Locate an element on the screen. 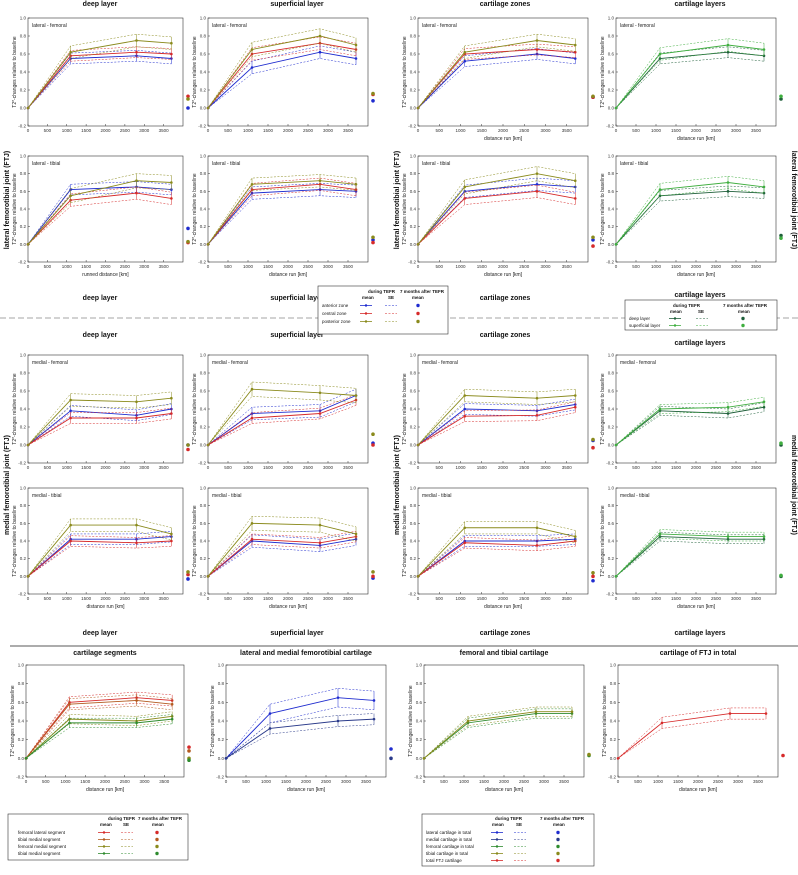  chart-title: femoral and tibial cartilage is located at coordinates (504, 653).